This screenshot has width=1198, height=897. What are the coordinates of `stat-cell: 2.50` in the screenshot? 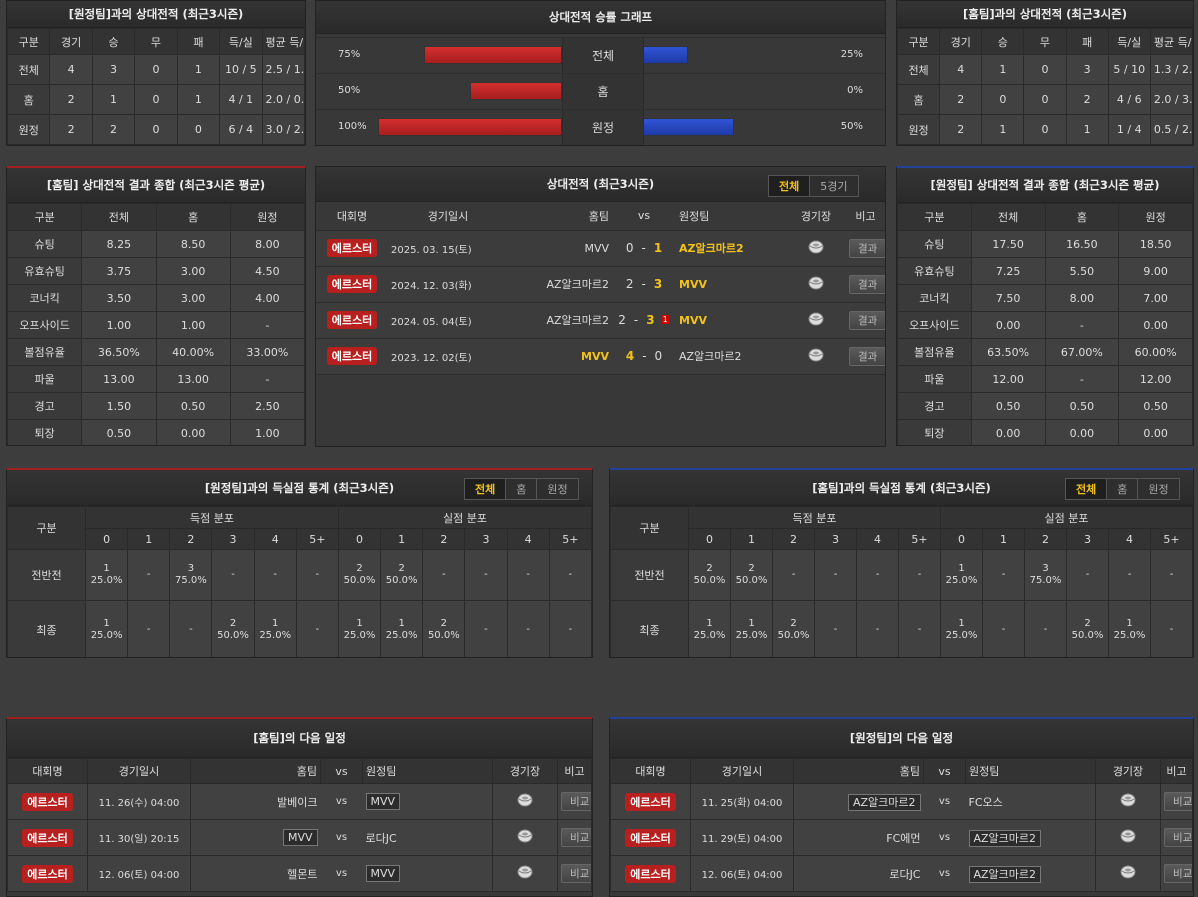 It's located at (267, 406).